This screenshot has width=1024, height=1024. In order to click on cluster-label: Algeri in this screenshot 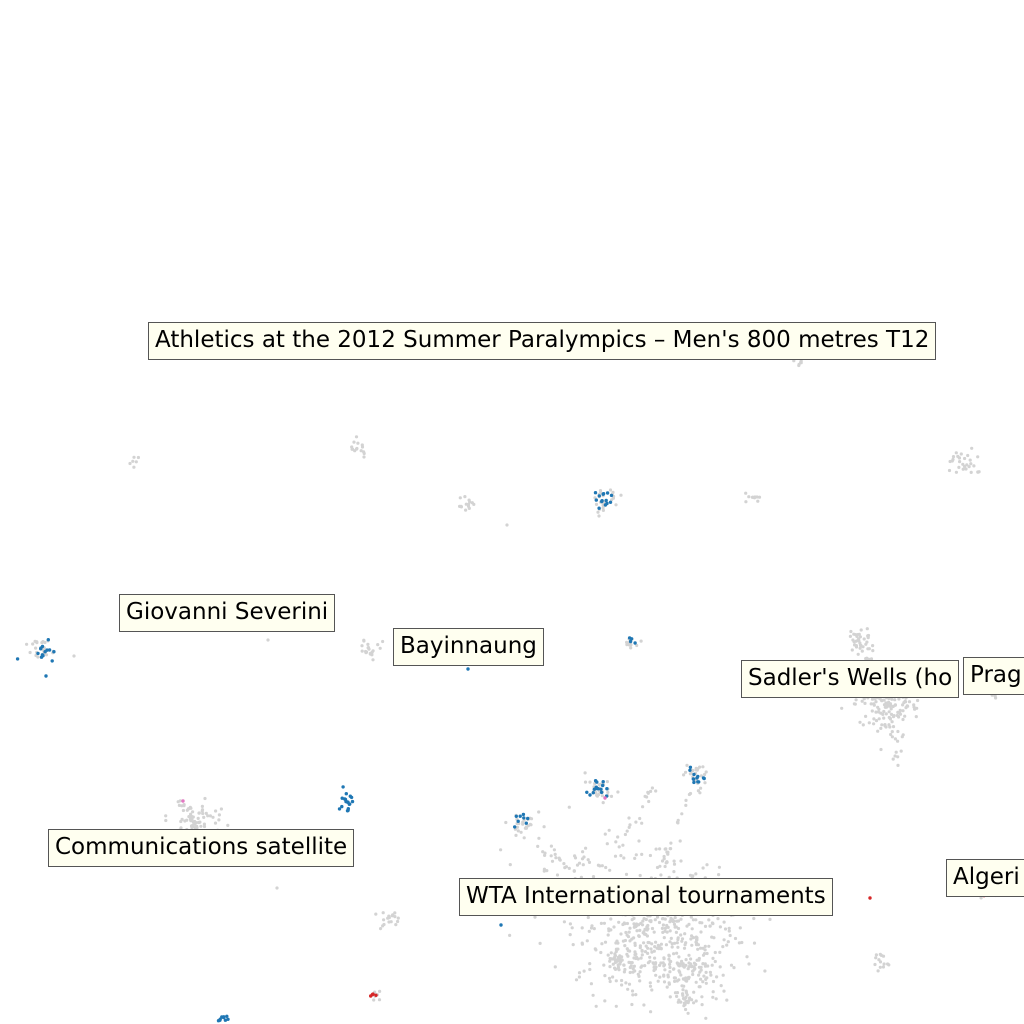, I will do `click(985, 878)`.